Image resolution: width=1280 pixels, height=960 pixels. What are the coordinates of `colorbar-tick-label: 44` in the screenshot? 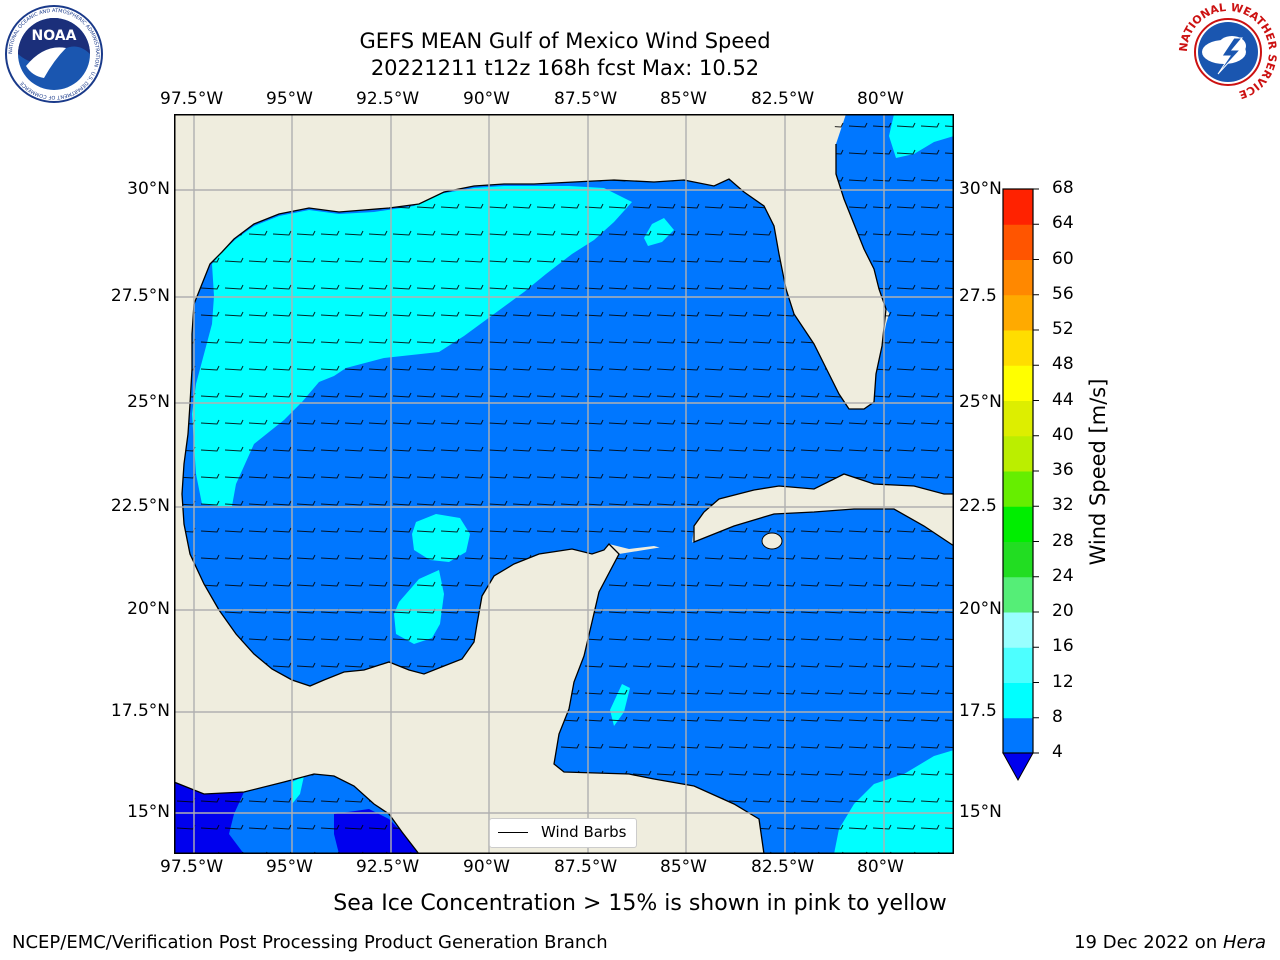 It's located at (1063, 399).